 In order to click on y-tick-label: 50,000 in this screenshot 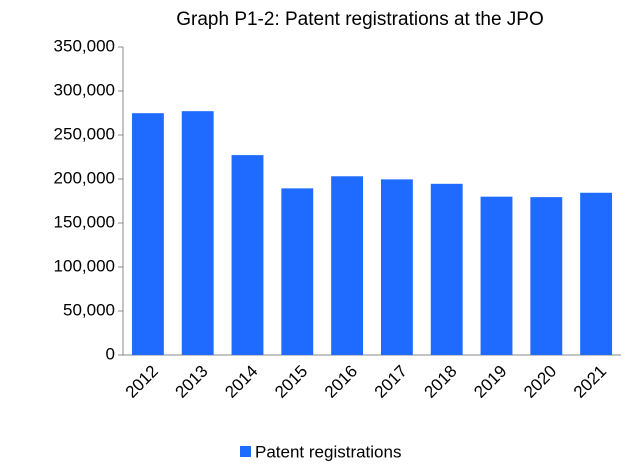, I will do `click(89, 309)`.